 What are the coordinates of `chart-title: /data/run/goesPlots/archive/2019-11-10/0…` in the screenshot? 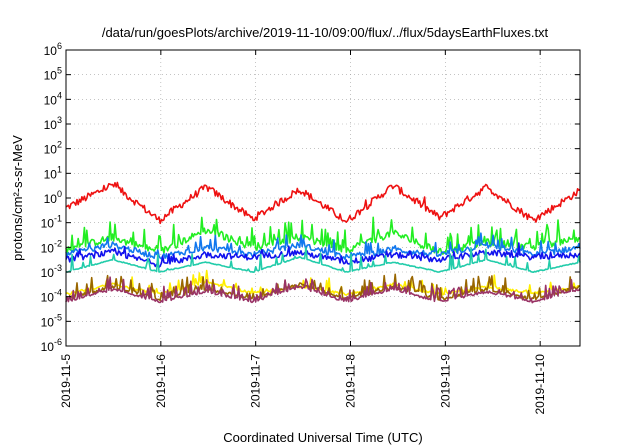 It's located at (325, 32).